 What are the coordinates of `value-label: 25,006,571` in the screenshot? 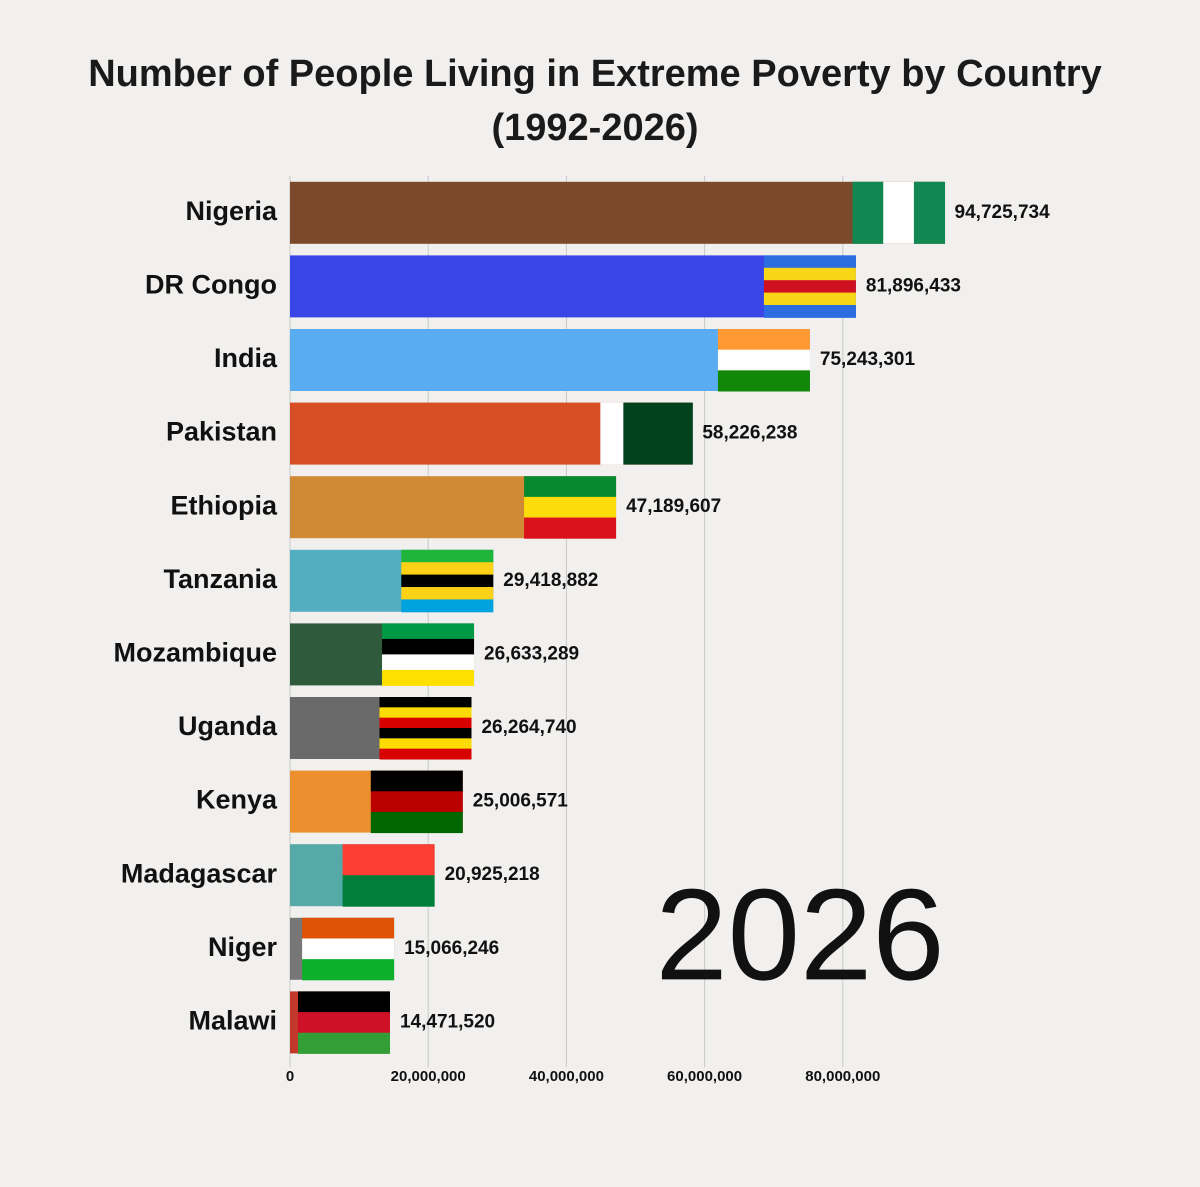 It's located at (521, 801).